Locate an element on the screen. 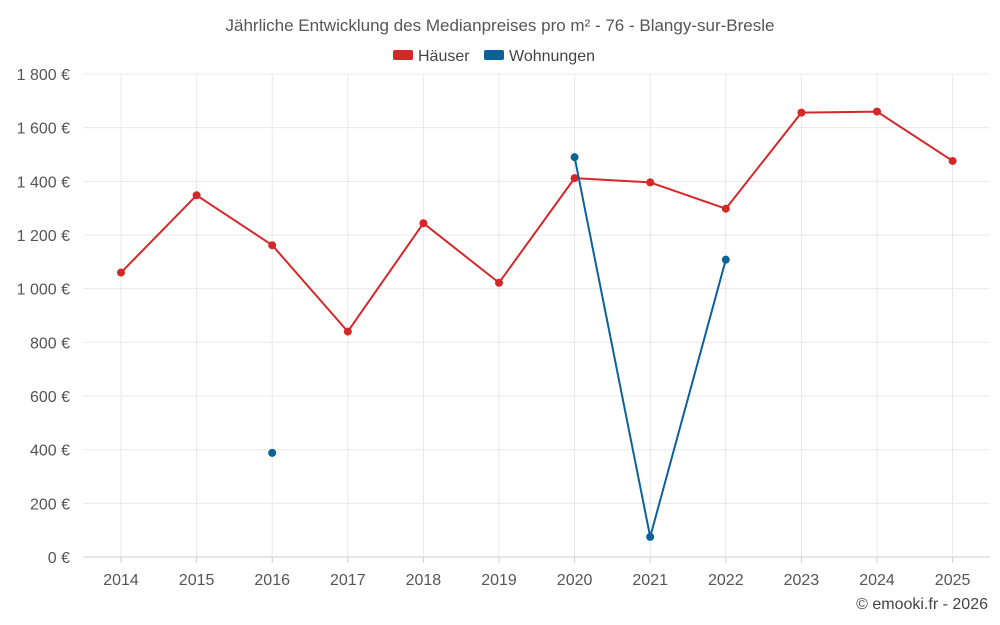 The height and width of the screenshot is (625, 1000). x-tick-label: 2025 is located at coordinates (953, 580).